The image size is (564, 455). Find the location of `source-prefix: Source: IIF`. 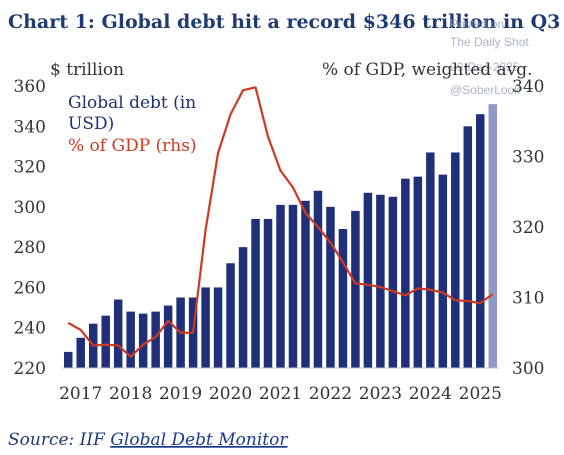

source-prefix: Source: IIF is located at coordinates (59, 440).